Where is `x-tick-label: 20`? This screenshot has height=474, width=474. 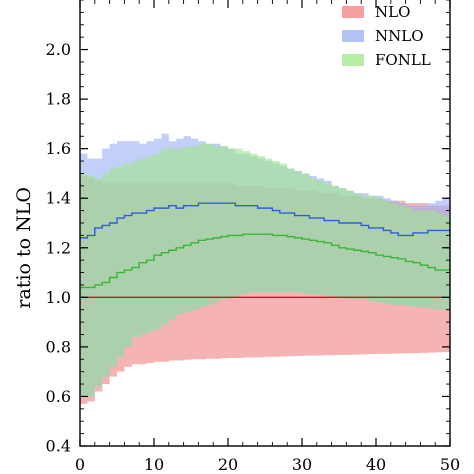
x-tick-label: 20 is located at coordinates (228, 464).